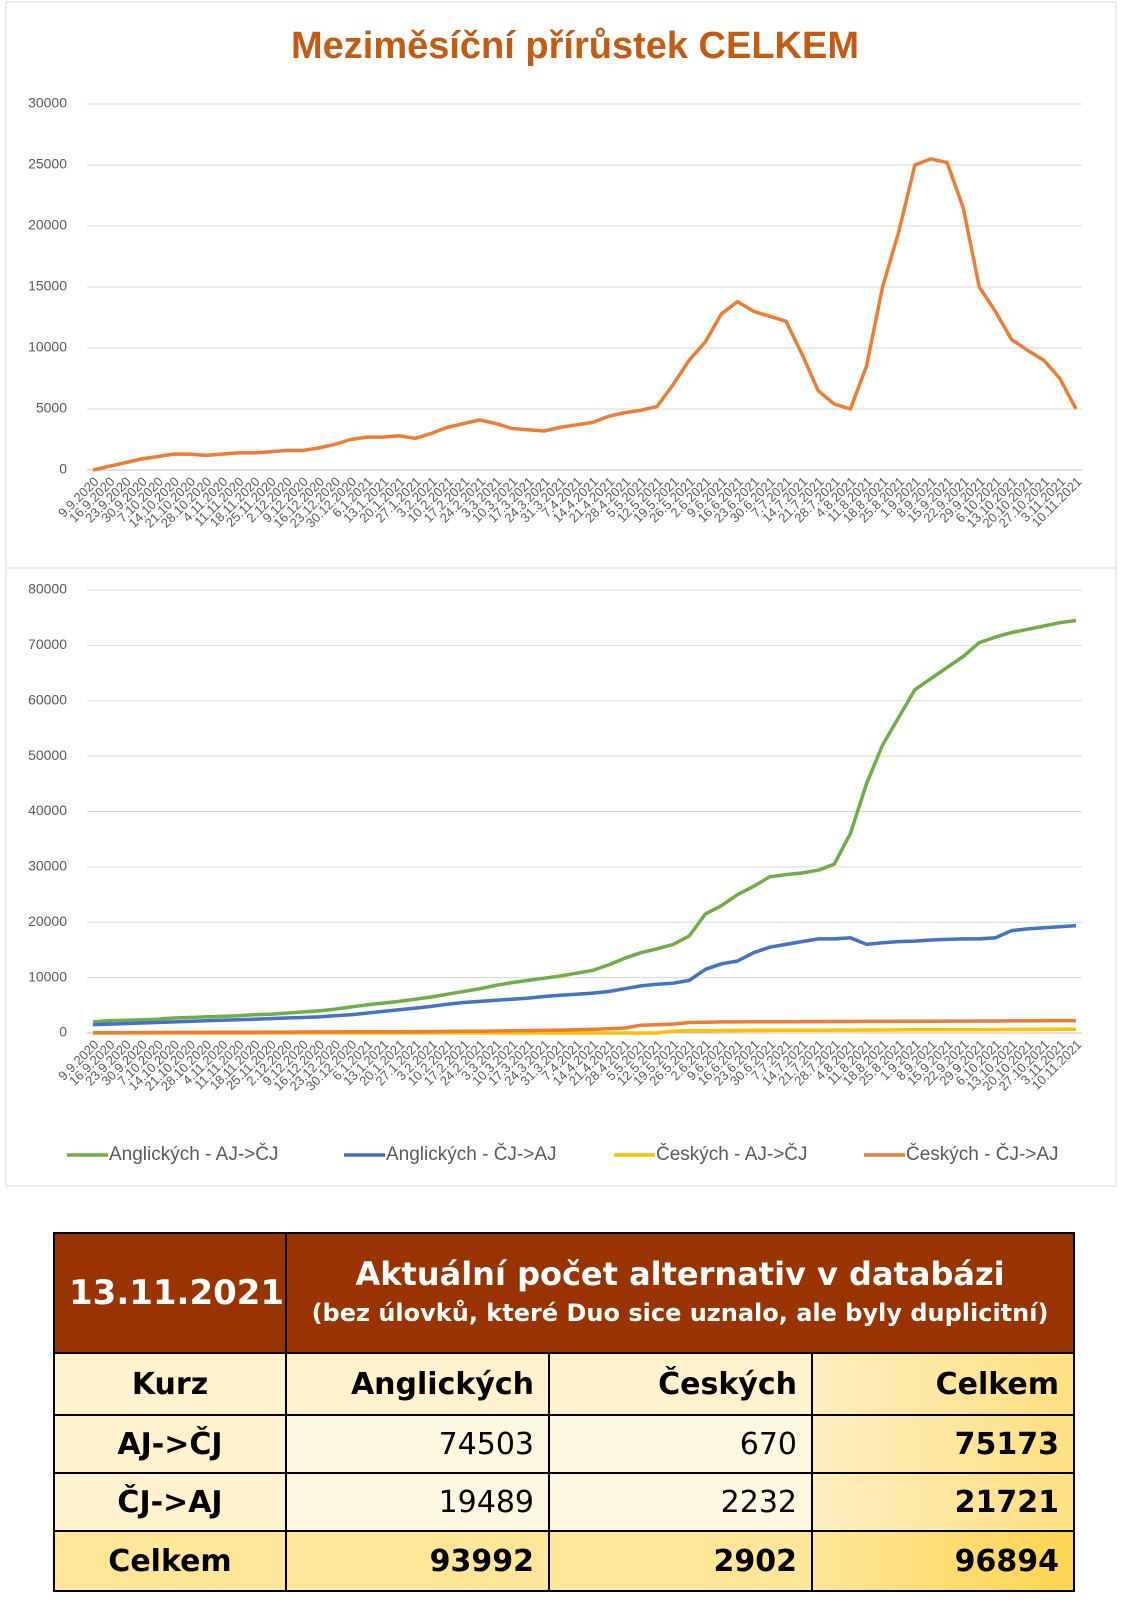 The image size is (1130, 1620). I want to click on legend-label: Anglických - AJ->ČJ, so click(193, 1154).